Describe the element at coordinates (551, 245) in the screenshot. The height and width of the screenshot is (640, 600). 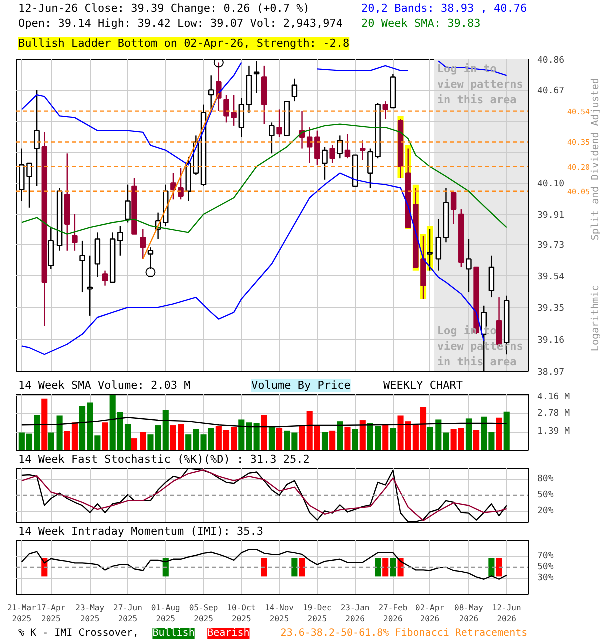
I see `y-tick-label: 39.73` at that location.